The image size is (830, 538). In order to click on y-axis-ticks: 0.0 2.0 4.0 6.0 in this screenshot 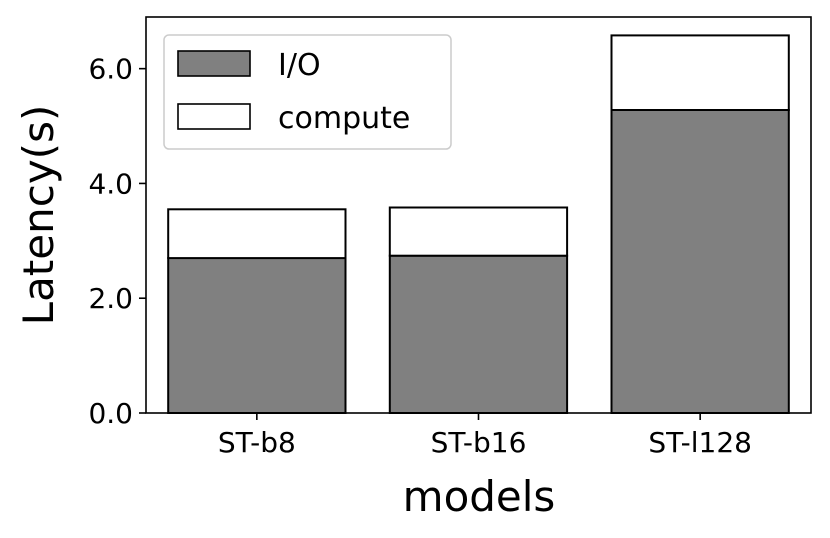, I will do `click(117, 241)`.